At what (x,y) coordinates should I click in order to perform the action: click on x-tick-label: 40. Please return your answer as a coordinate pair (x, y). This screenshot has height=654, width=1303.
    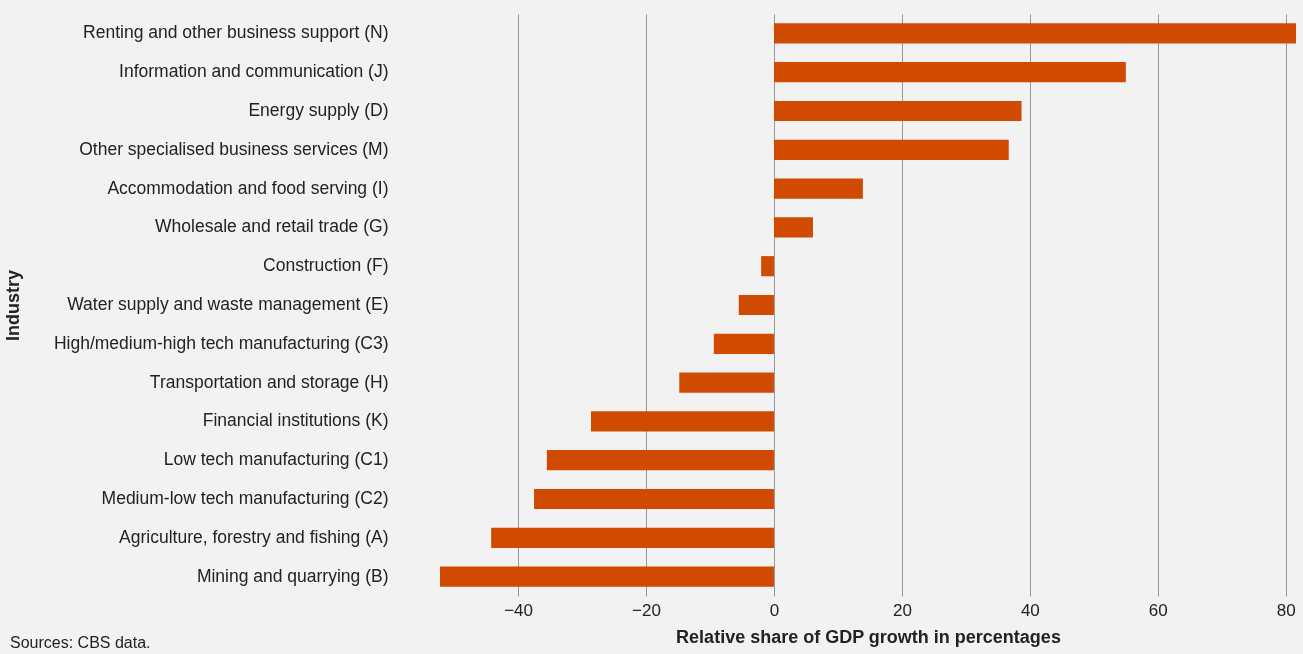
    Looking at the image, I should click on (1030, 610).